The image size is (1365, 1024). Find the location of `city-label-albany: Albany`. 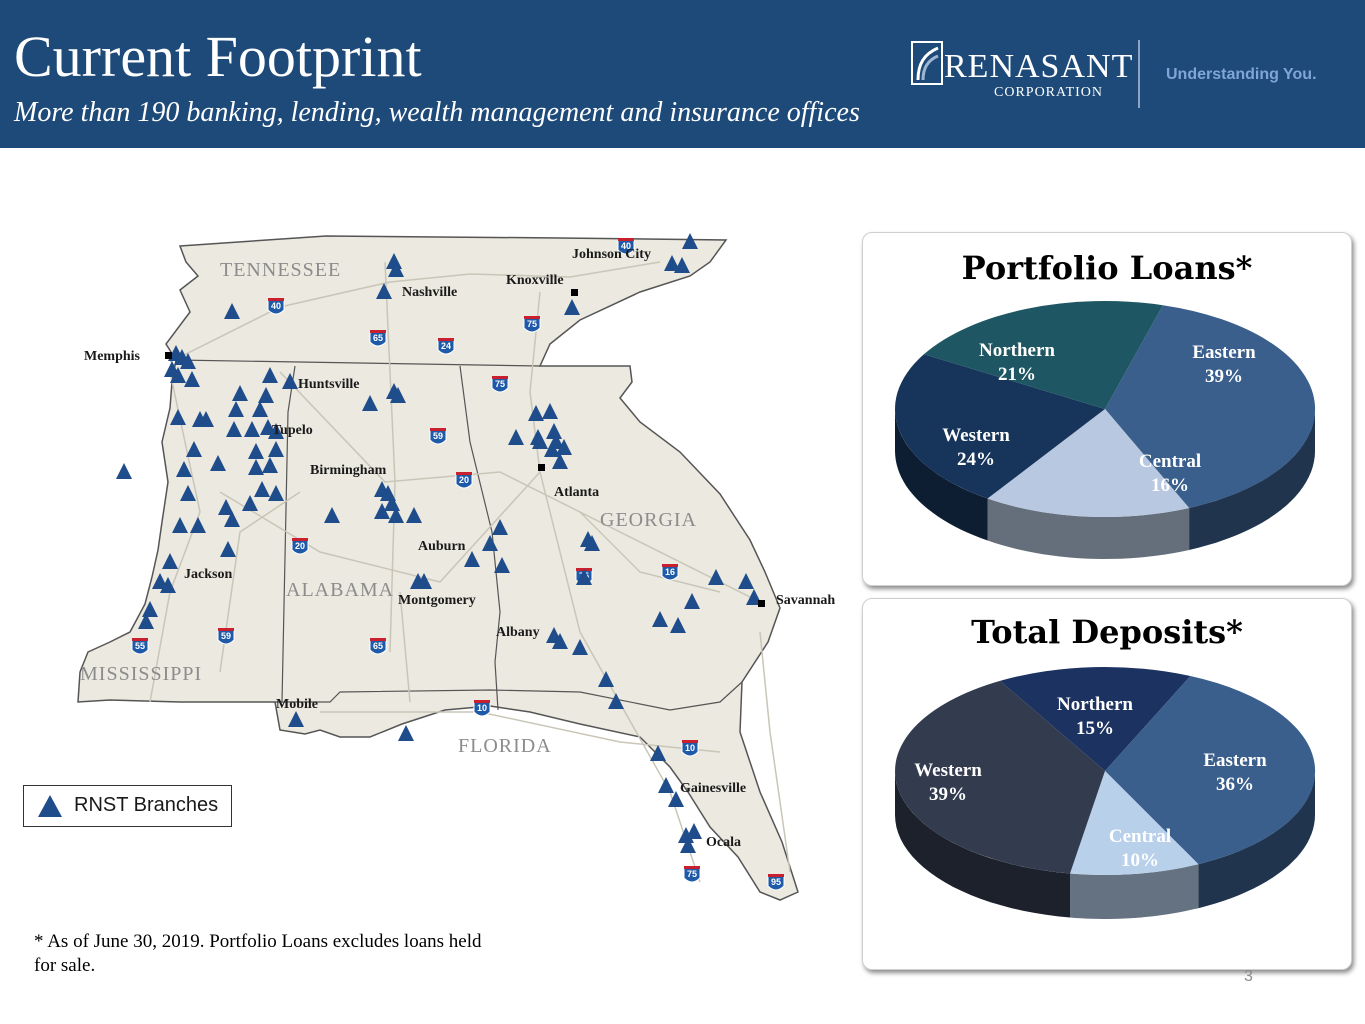

city-label-albany: Albany is located at coordinates (518, 632).